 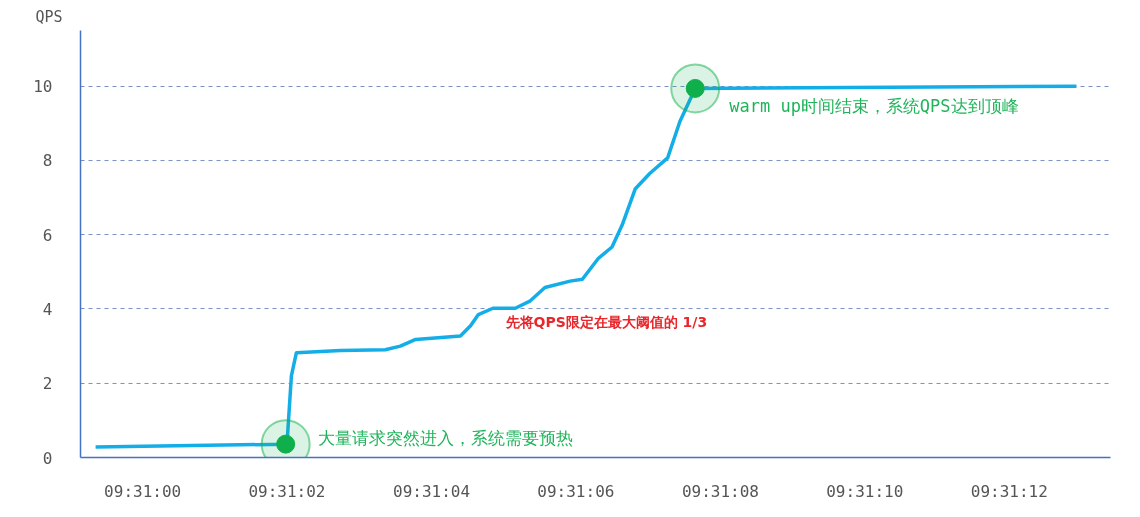 I want to click on annotation: warm up时间结束，系统QPS达到顶峰, so click(x=874, y=106).